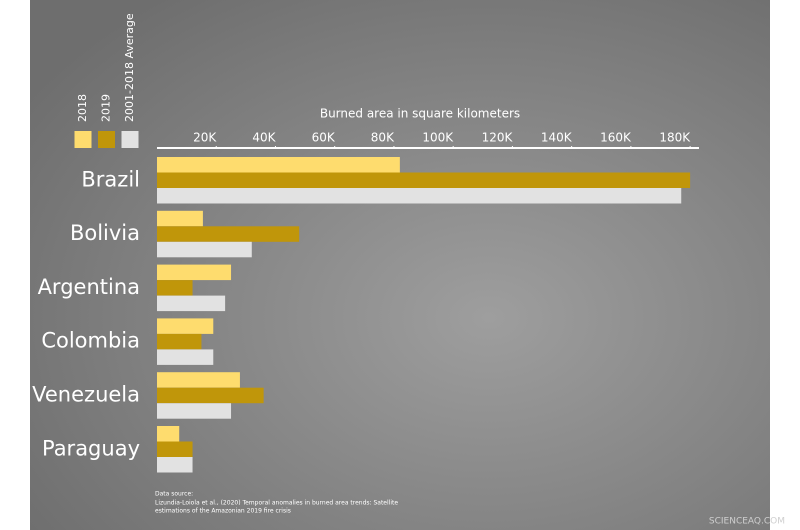 The height and width of the screenshot is (530, 800). What do you see at coordinates (383, 138) in the screenshot?
I see `x-tick-label: 80K` at bounding box center [383, 138].